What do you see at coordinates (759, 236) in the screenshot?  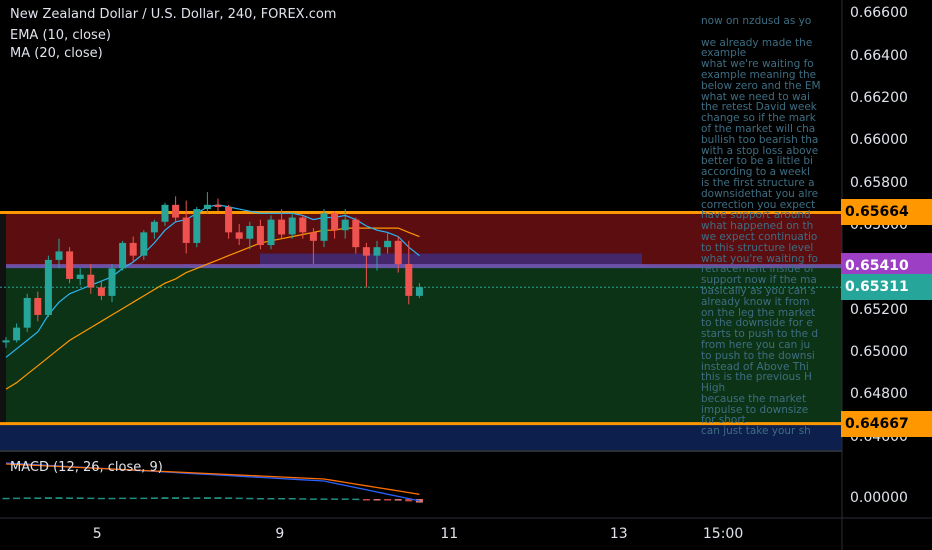 I see `note-line: we expect continuatio` at bounding box center [759, 236].